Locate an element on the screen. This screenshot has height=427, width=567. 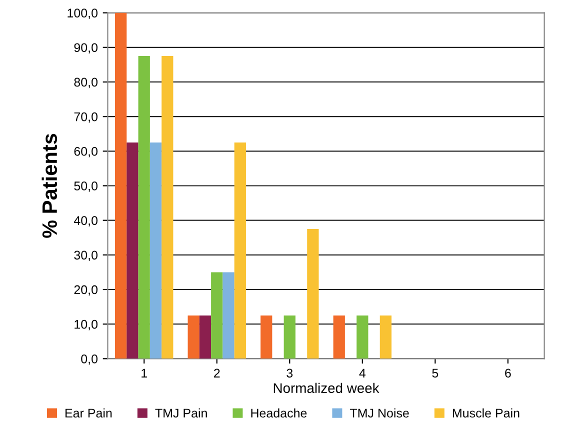
x-tick-label: 1 is located at coordinates (144, 373).